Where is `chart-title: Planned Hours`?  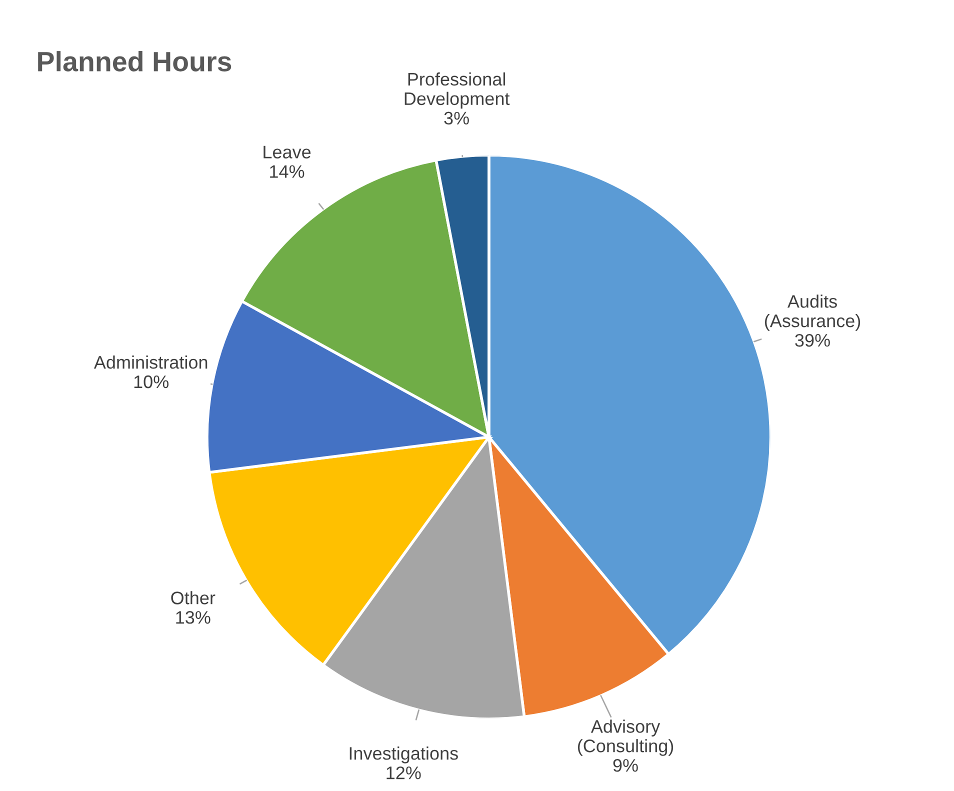 chart-title: Planned Hours is located at coordinates (135, 61).